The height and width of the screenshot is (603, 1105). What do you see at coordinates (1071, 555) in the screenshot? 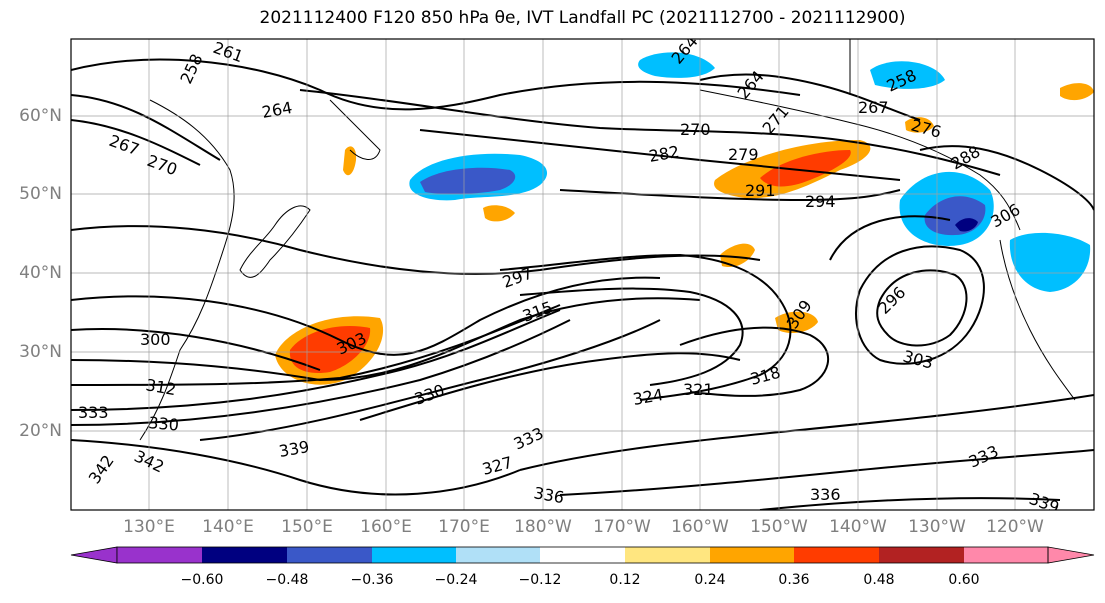
I see `colorbar-extend-max` at bounding box center [1071, 555].